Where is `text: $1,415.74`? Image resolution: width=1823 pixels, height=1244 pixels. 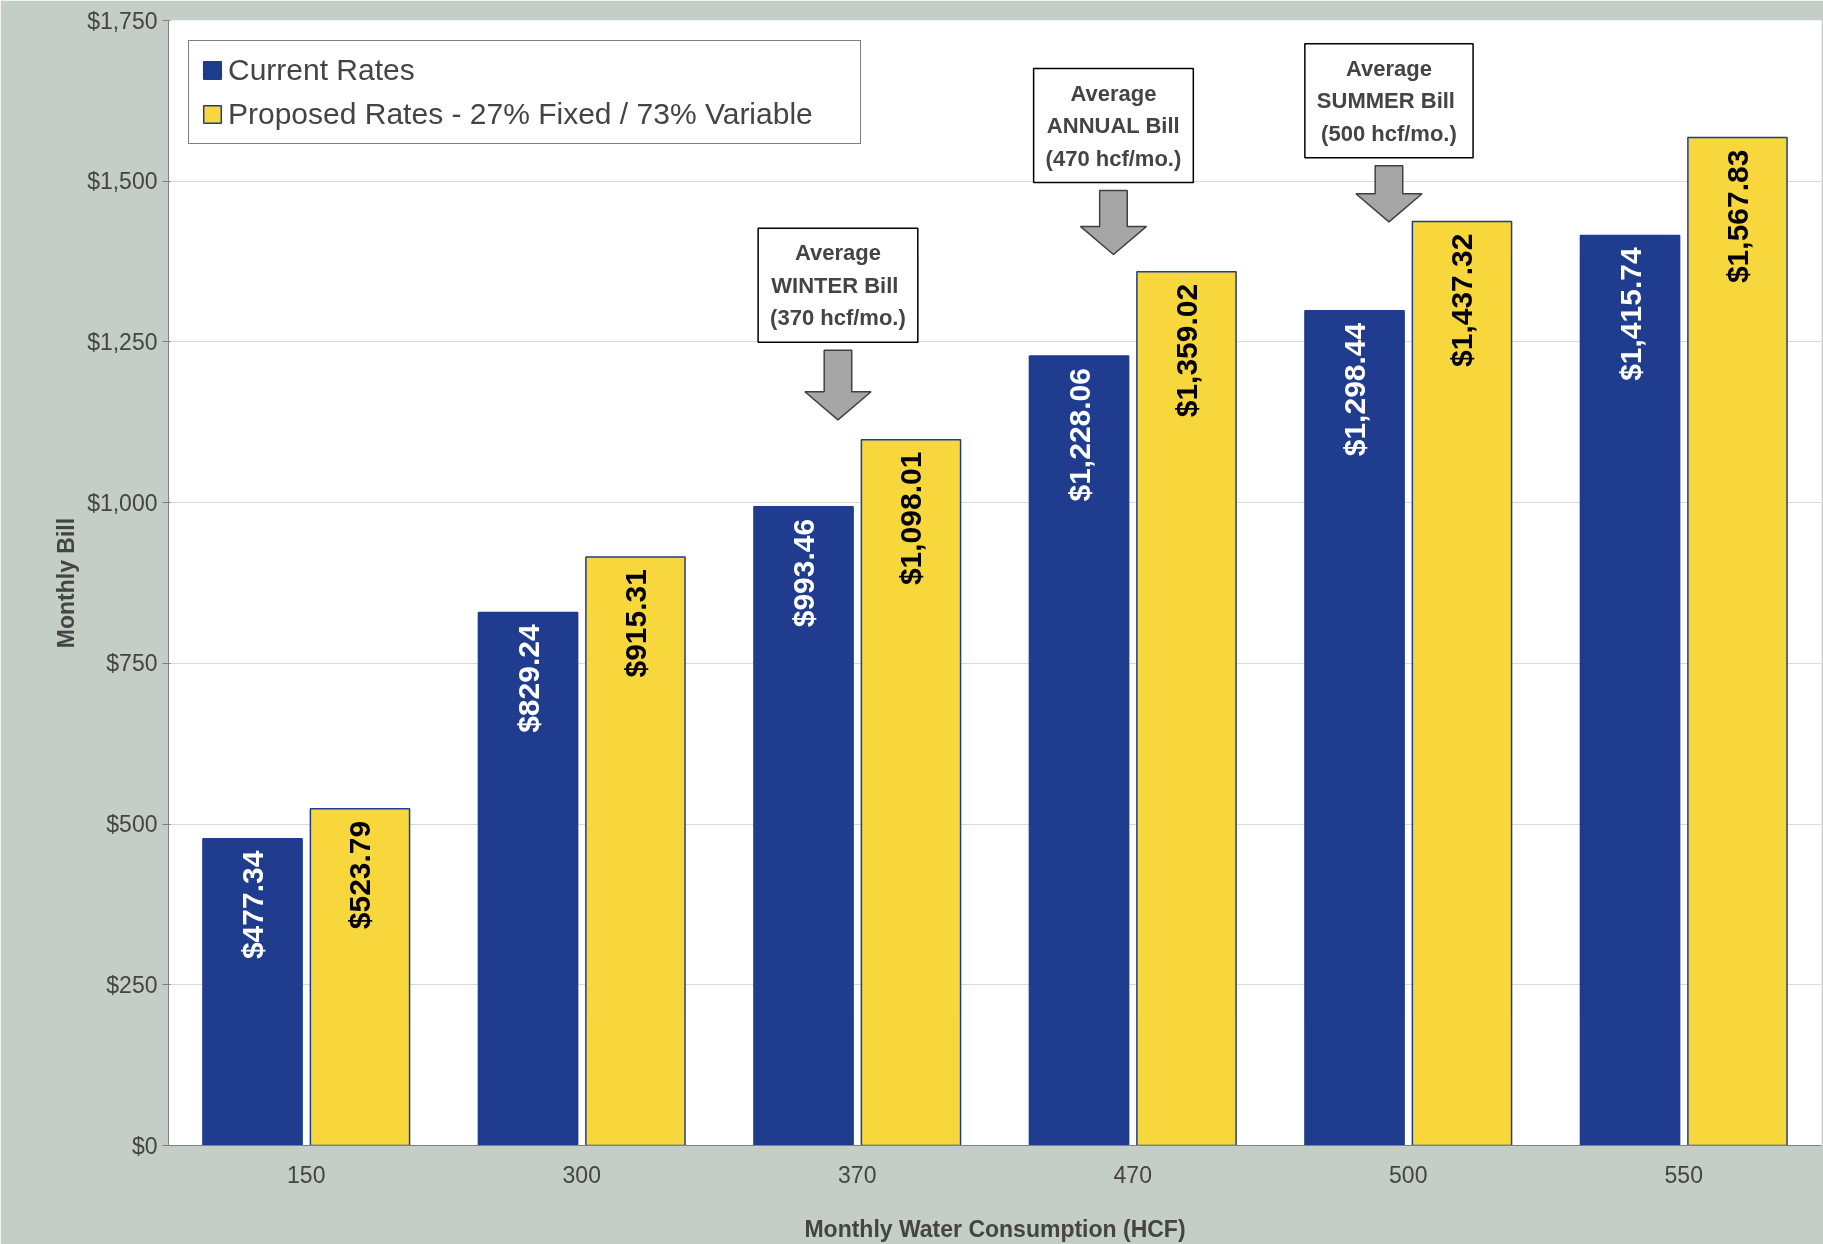
text: $1,415.74 is located at coordinates (1630, 314).